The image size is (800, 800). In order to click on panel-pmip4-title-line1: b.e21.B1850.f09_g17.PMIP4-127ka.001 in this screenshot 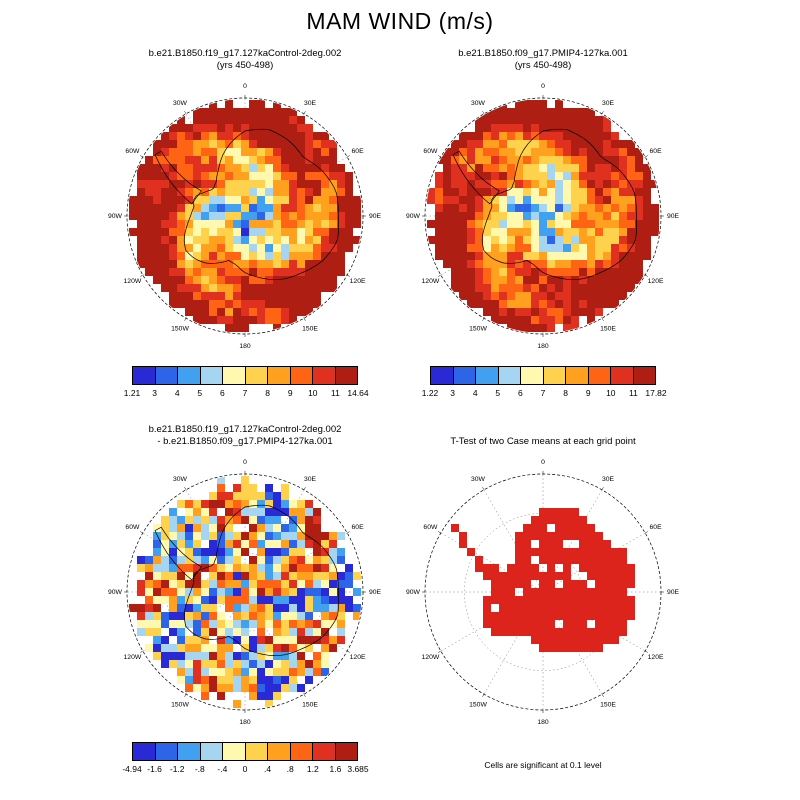, I will do `click(543, 53)`.